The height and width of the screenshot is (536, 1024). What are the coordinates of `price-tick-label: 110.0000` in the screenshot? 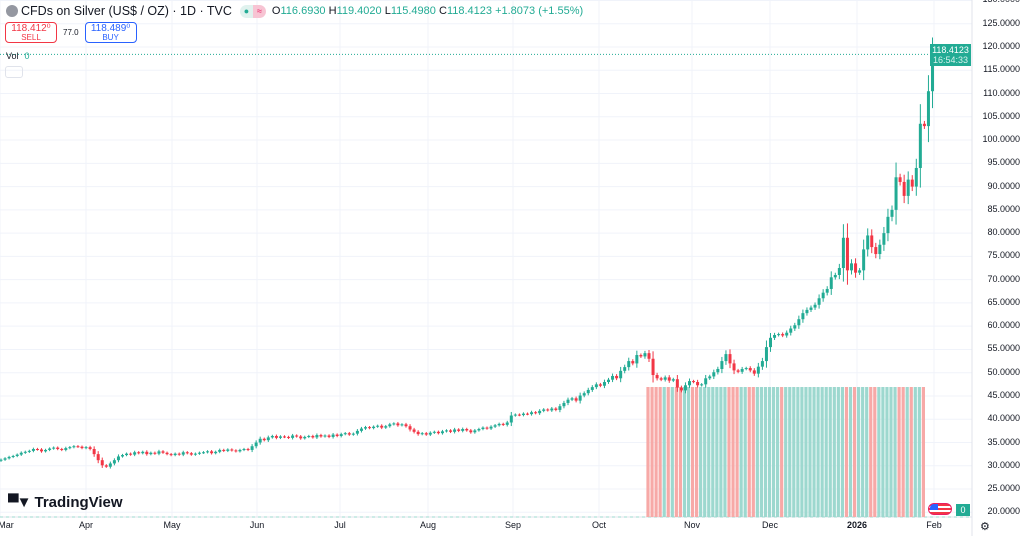 It's located at (1001, 92).